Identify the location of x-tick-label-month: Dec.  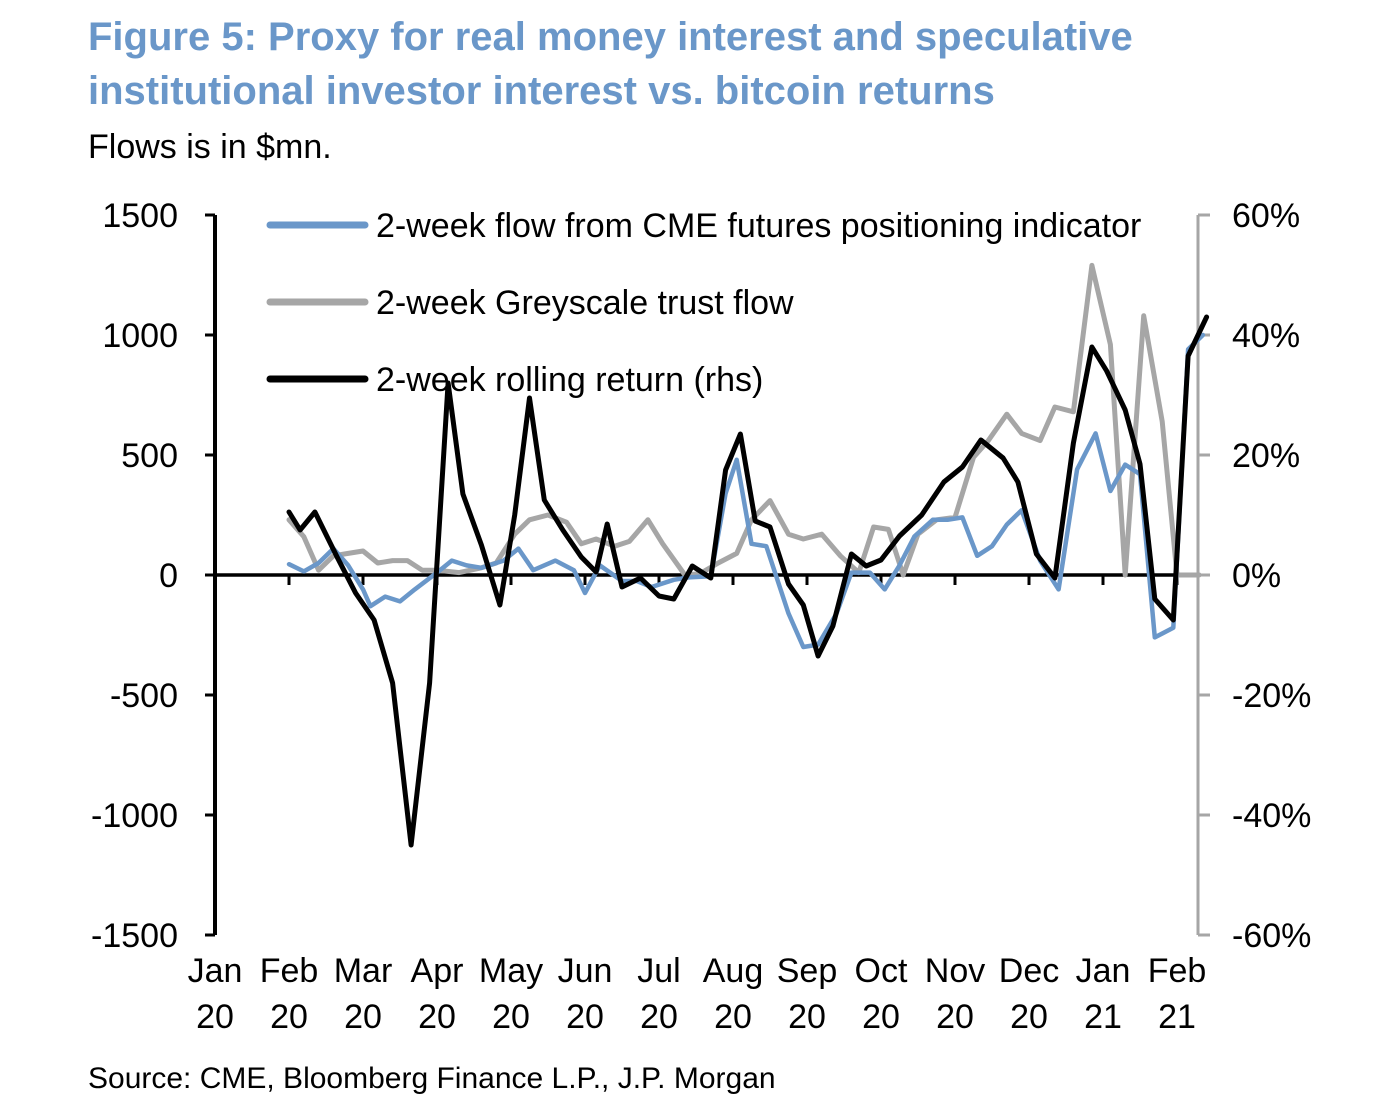
(1029, 971).